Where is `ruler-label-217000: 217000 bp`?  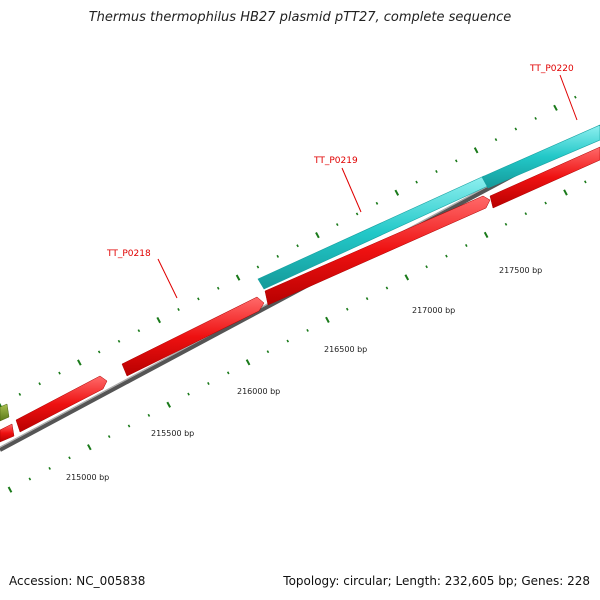
ruler-label-217000: 217000 bp is located at coordinates (433, 310).